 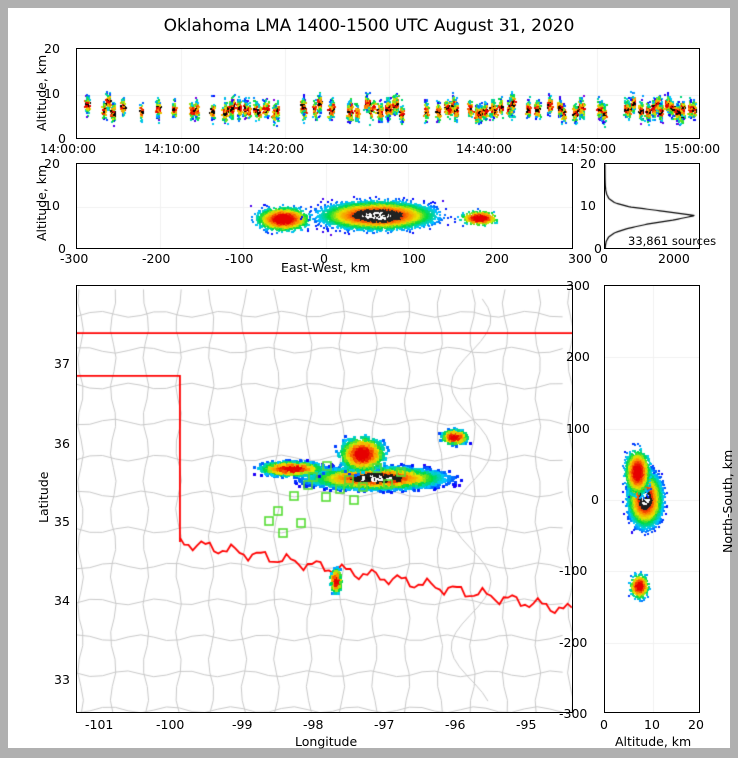 I want to click on p3-xtick-0: 0, so click(x=604, y=258).